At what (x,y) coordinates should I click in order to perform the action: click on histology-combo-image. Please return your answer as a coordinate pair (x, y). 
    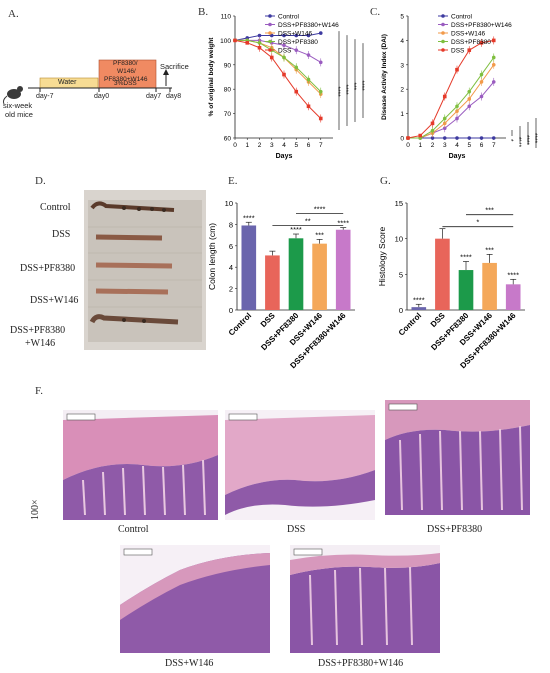
    Looking at the image, I should click on (365, 599).